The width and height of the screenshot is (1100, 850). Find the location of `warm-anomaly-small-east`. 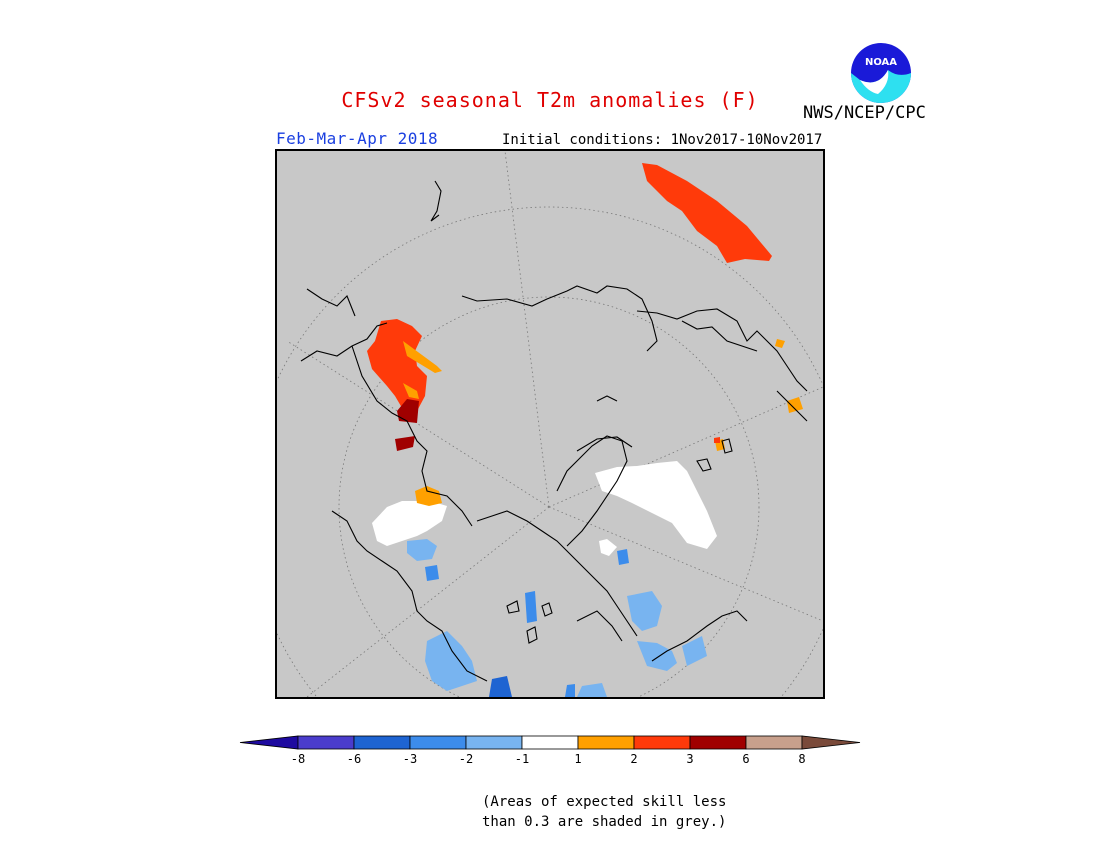

warm-anomaly-small-east is located at coordinates (717, 440).